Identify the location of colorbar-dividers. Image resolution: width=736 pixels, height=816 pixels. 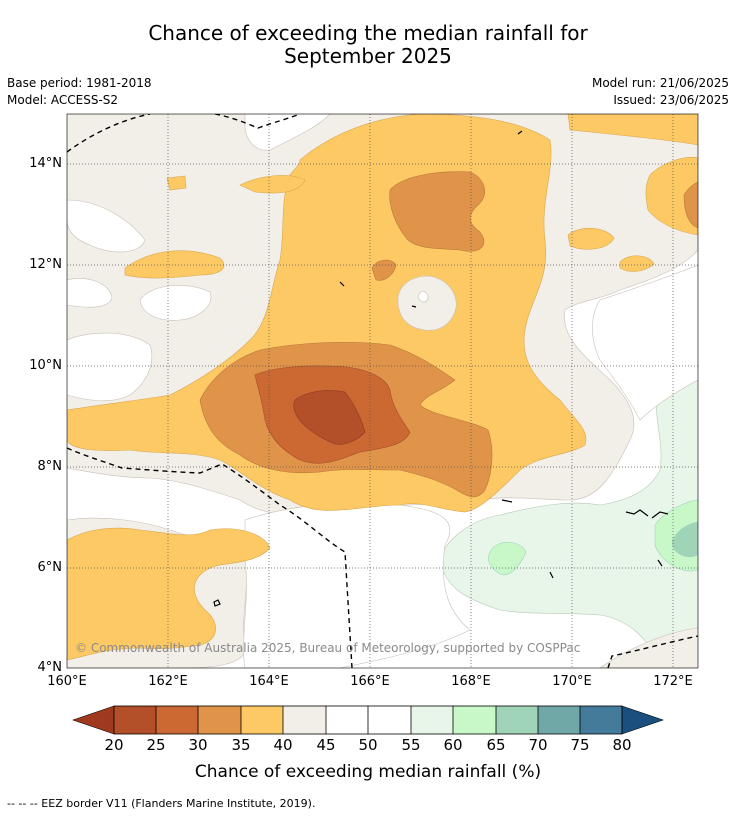
(368, 720).